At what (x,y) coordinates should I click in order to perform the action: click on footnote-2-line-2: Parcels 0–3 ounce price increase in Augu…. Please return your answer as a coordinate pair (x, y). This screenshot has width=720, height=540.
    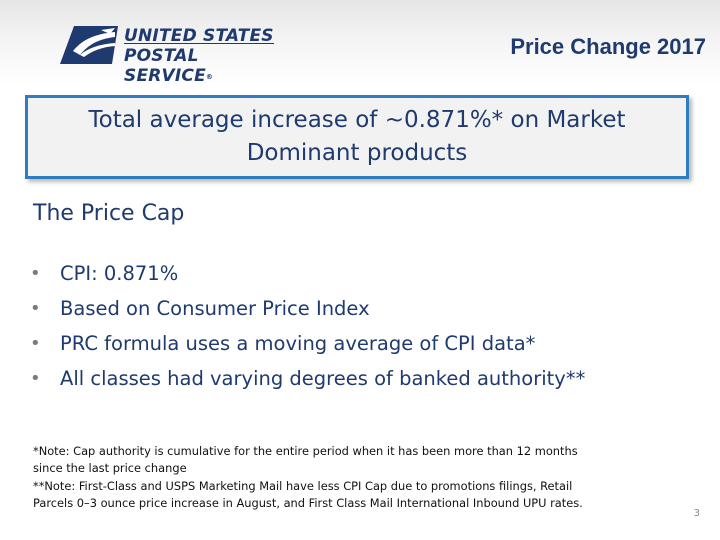
    Looking at the image, I should click on (308, 502).